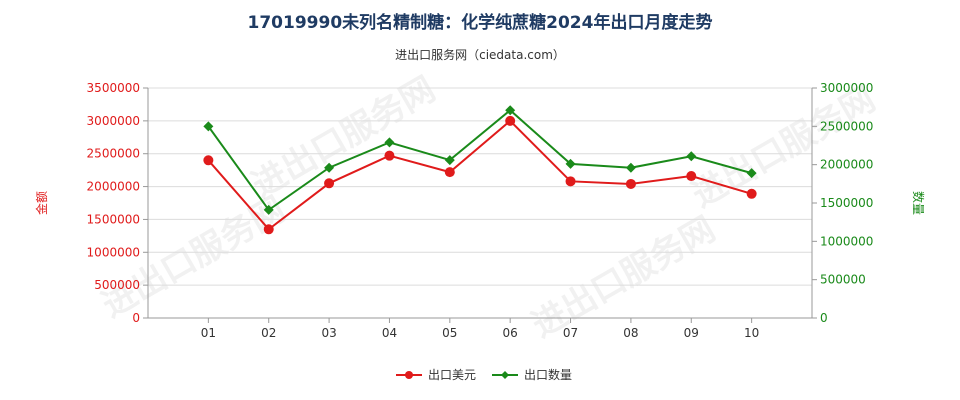 The width and height of the screenshot is (960, 400). What do you see at coordinates (751, 333) in the screenshot?
I see `x-tick-label: 10` at bounding box center [751, 333].